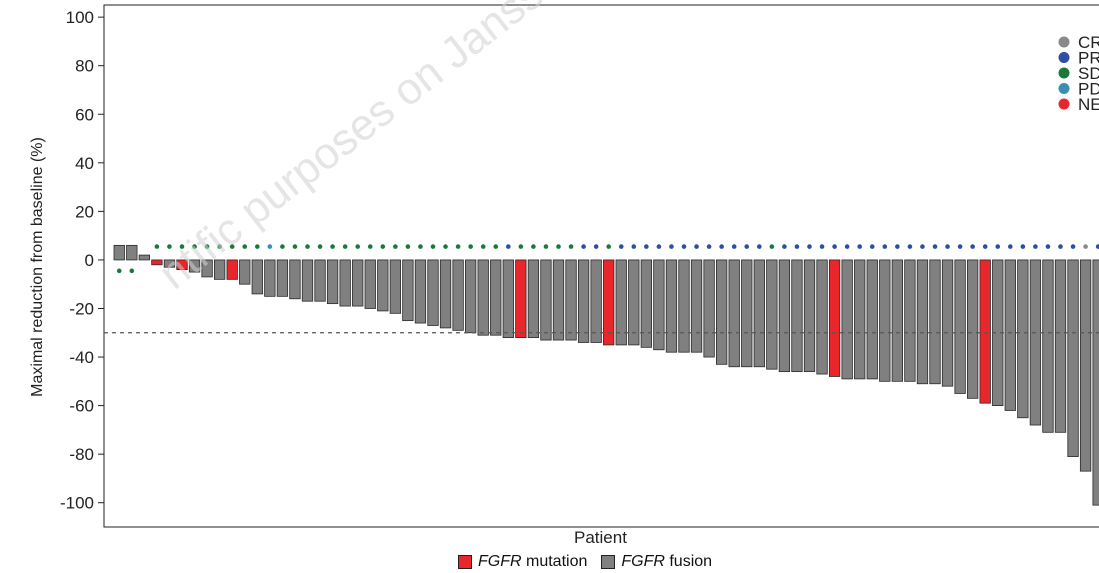 This screenshot has width=1099, height=573. What do you see at coordinates (1064, 57) in the screenshot?
I see `legend-dot-pr` at bounding box center [1064, 57].